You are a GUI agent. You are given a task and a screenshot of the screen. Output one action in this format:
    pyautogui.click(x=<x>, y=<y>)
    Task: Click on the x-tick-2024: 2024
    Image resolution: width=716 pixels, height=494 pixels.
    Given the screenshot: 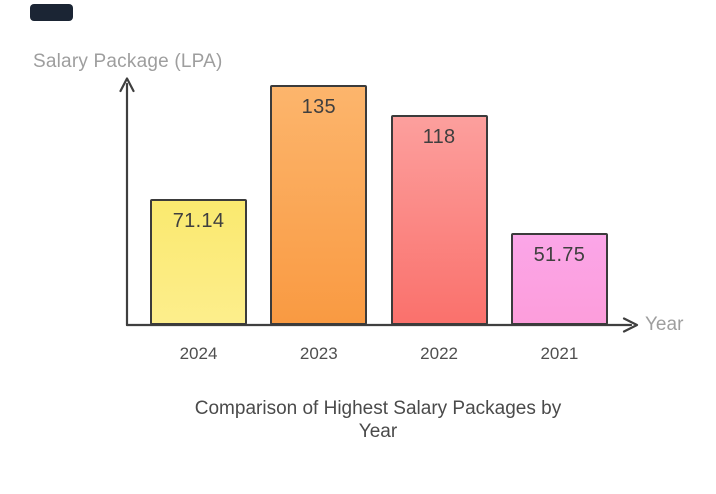 What is the action you would take?
    pyautogui.click(x=198, y=353)
    